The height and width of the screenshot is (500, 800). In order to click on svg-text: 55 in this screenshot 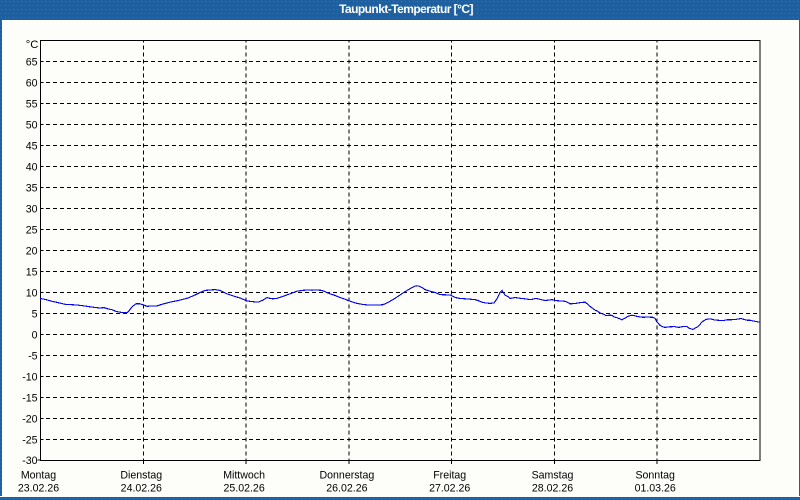, I will do `click(32, 104)`.